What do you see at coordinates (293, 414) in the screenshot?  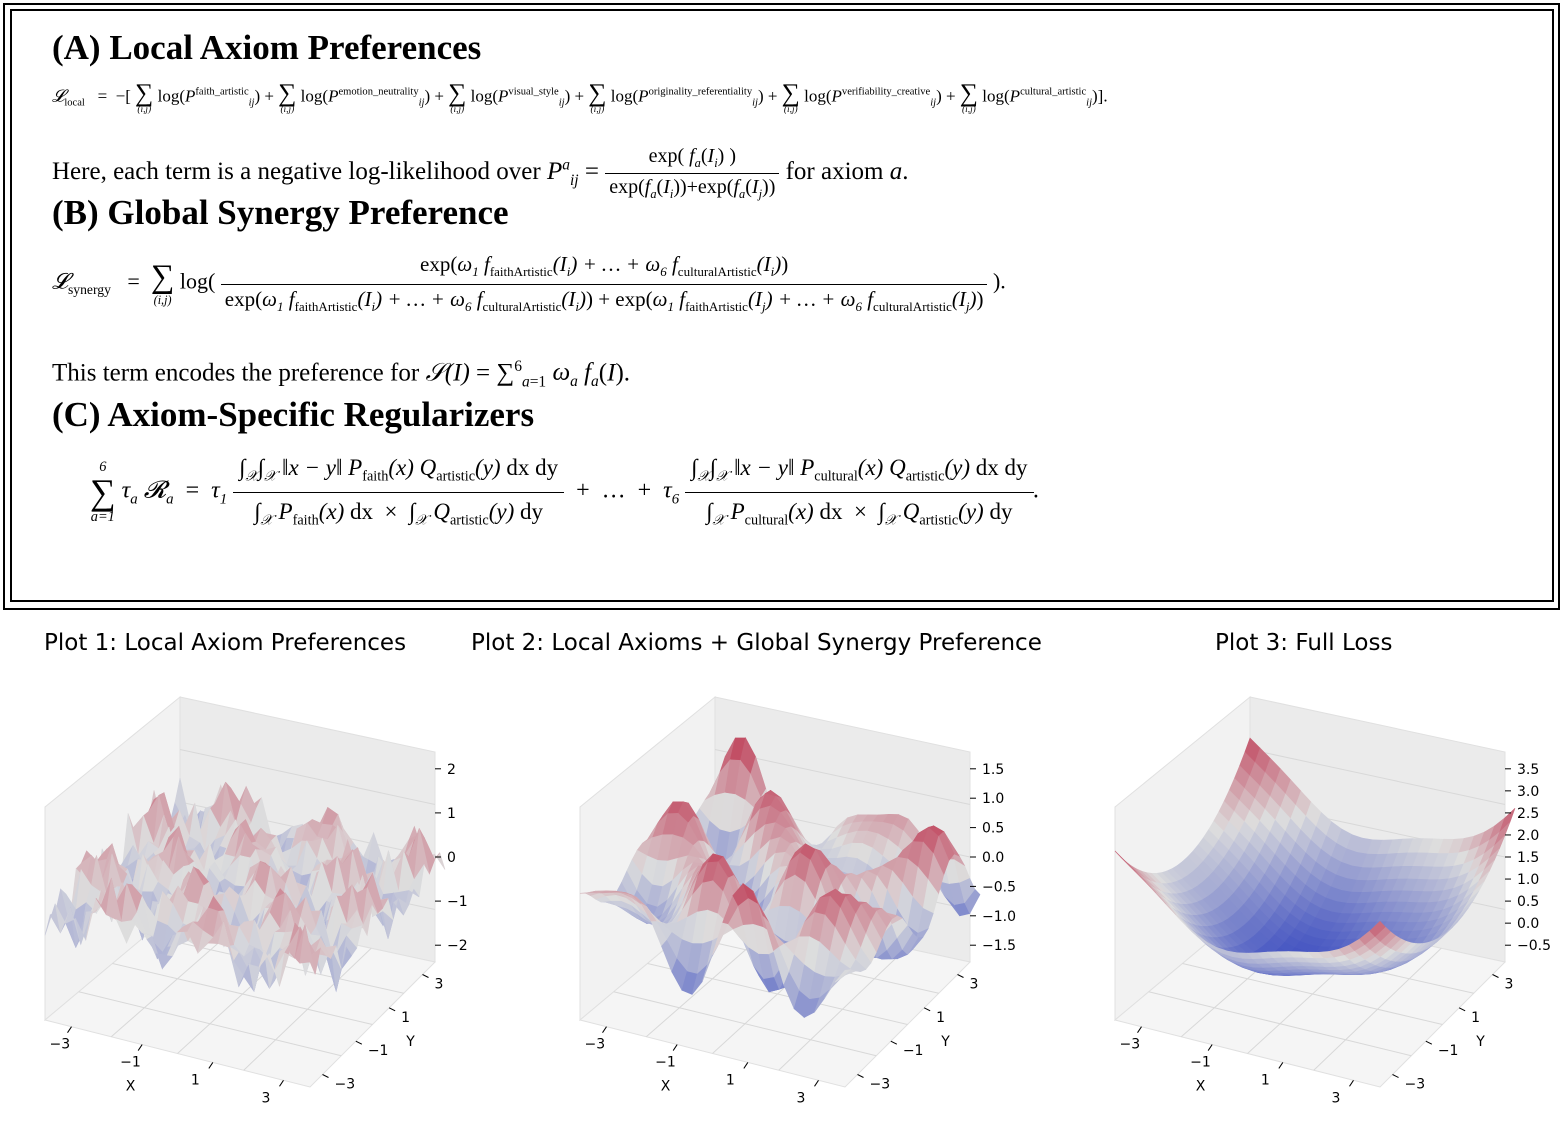 I see `section-c-title: (C) Axiom-Specific Regularizers` at bounding box center [293, 414].